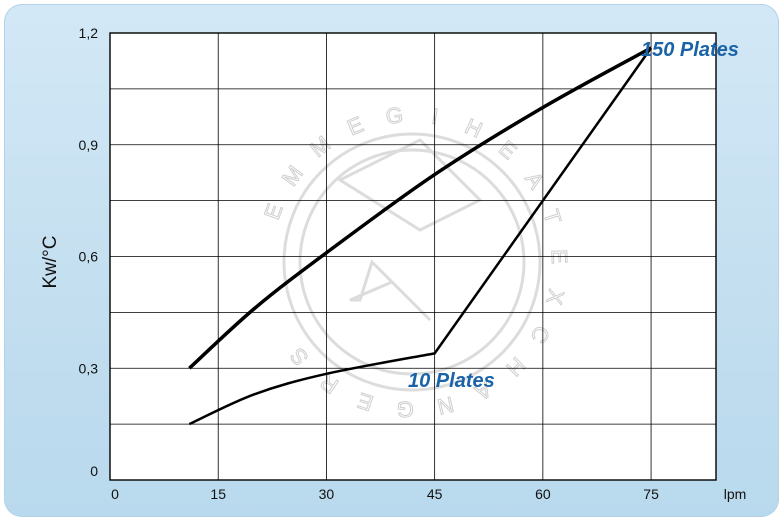 The height and width of the screenshot is (521, 783). Describe the element at coordinates (327, 494) in the screenshot. I see `x-tick-label: 30` at that location.